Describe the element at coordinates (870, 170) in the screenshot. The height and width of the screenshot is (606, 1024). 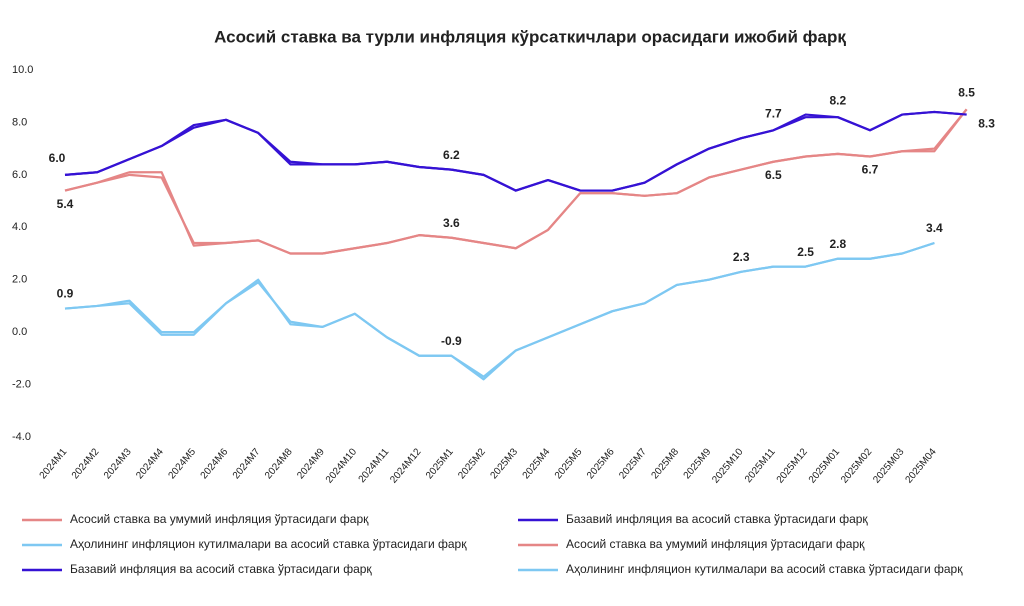
I see `data-label: 6.7` at that location.